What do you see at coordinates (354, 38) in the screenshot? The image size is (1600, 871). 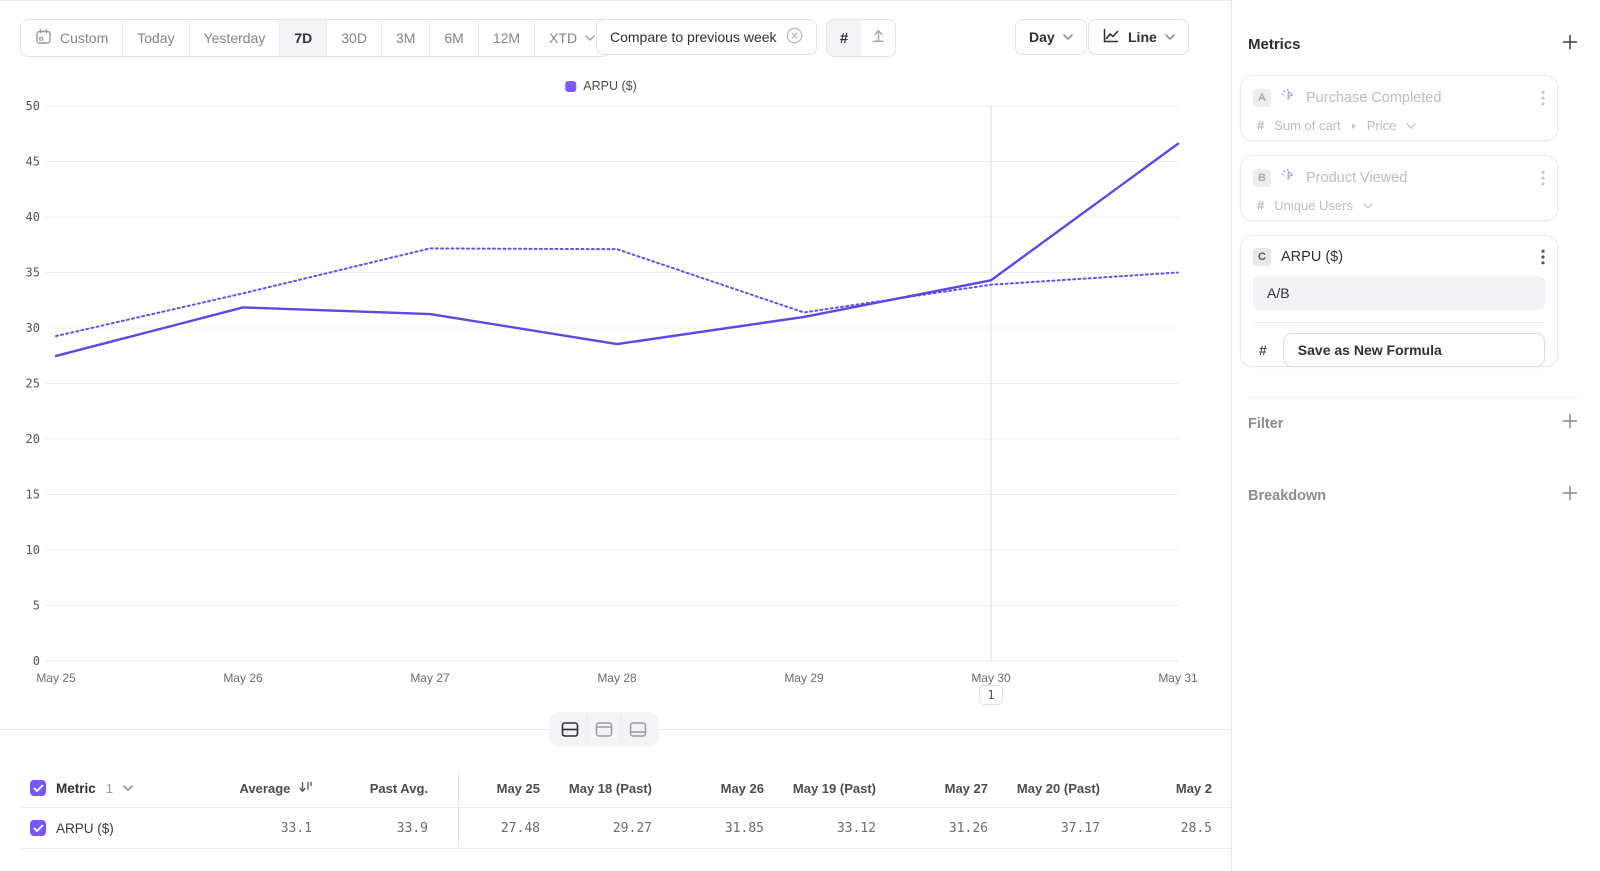 I see `date-range-30d: 30D` at bounding box center [354, 38].